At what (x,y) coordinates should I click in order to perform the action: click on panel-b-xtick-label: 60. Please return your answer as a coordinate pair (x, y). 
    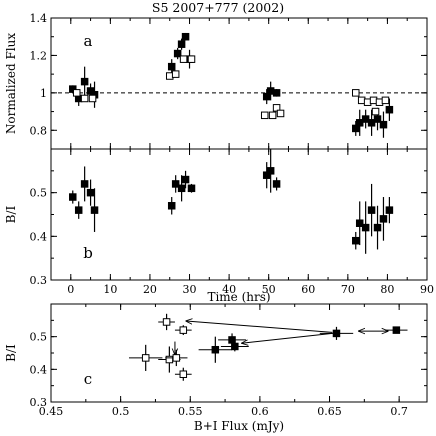
    Looking at the image, I should click on (308, 289).